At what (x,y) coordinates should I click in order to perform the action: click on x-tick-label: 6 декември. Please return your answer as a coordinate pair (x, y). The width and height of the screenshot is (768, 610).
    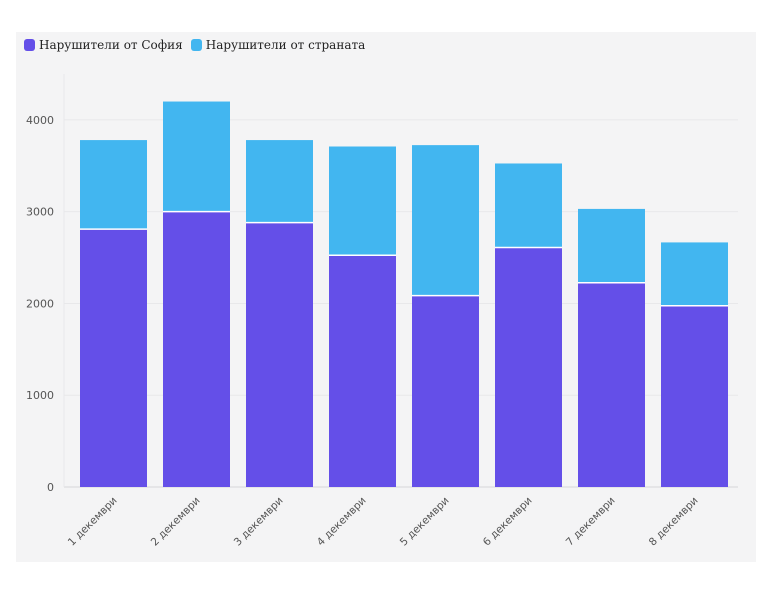
    Looking at the image, I should click on (508, 522).